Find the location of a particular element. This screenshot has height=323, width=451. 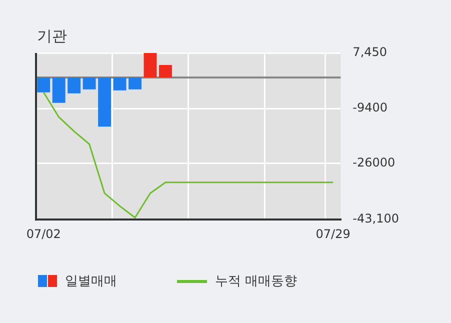

y-tick-label: -9400 is located at coordinates (370, 107).